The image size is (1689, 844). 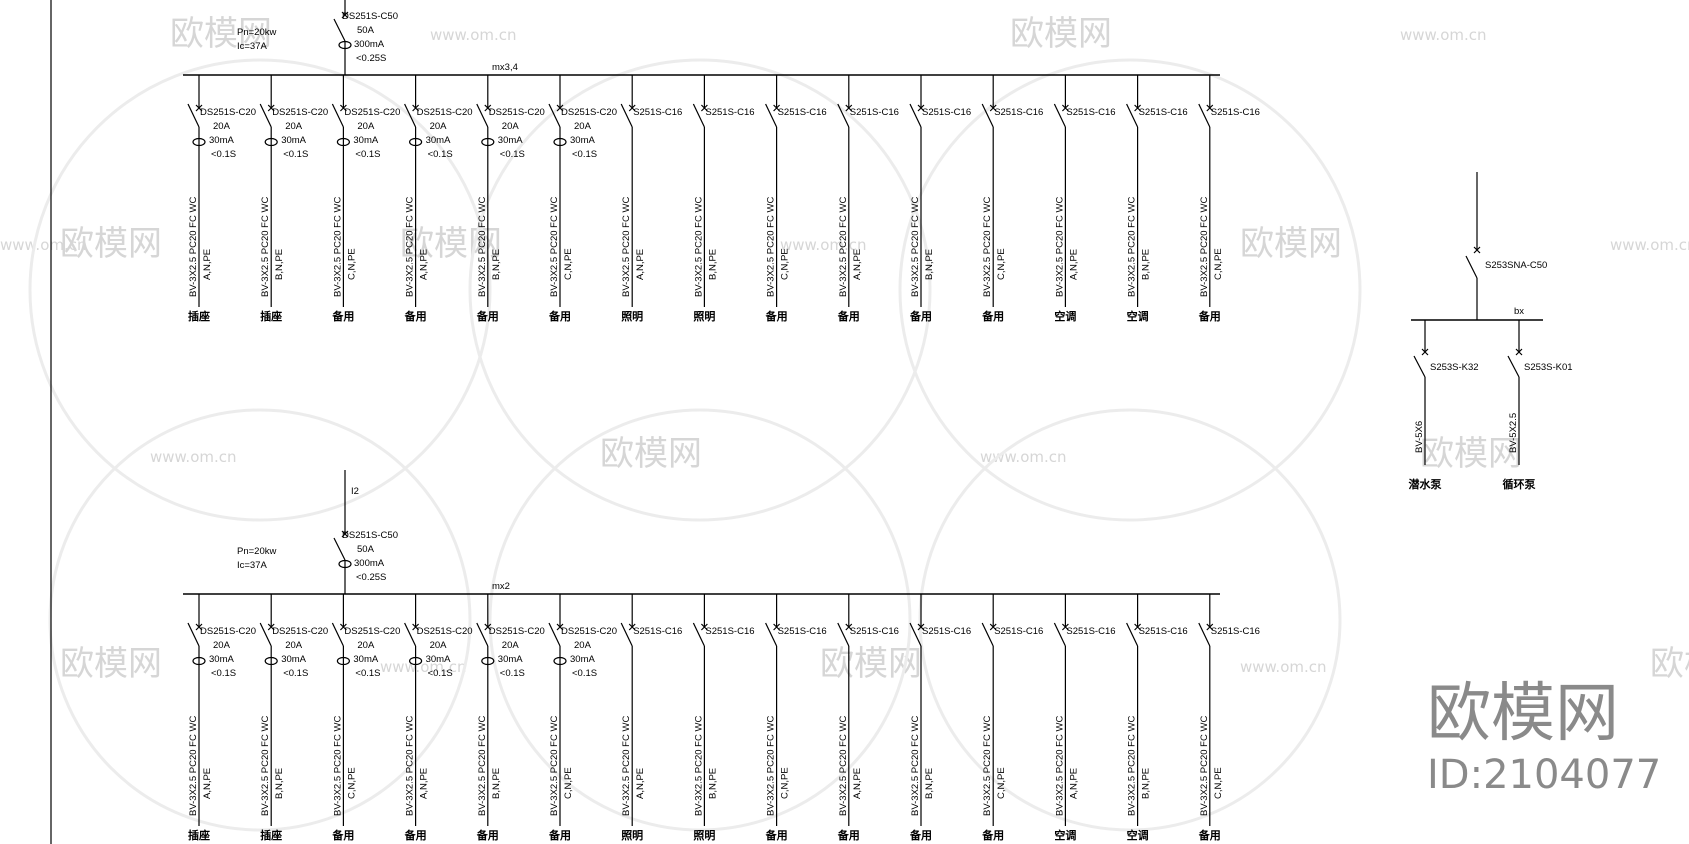 I want to click on branch-phase: C,N,PE, so click(x=1218, y=783).